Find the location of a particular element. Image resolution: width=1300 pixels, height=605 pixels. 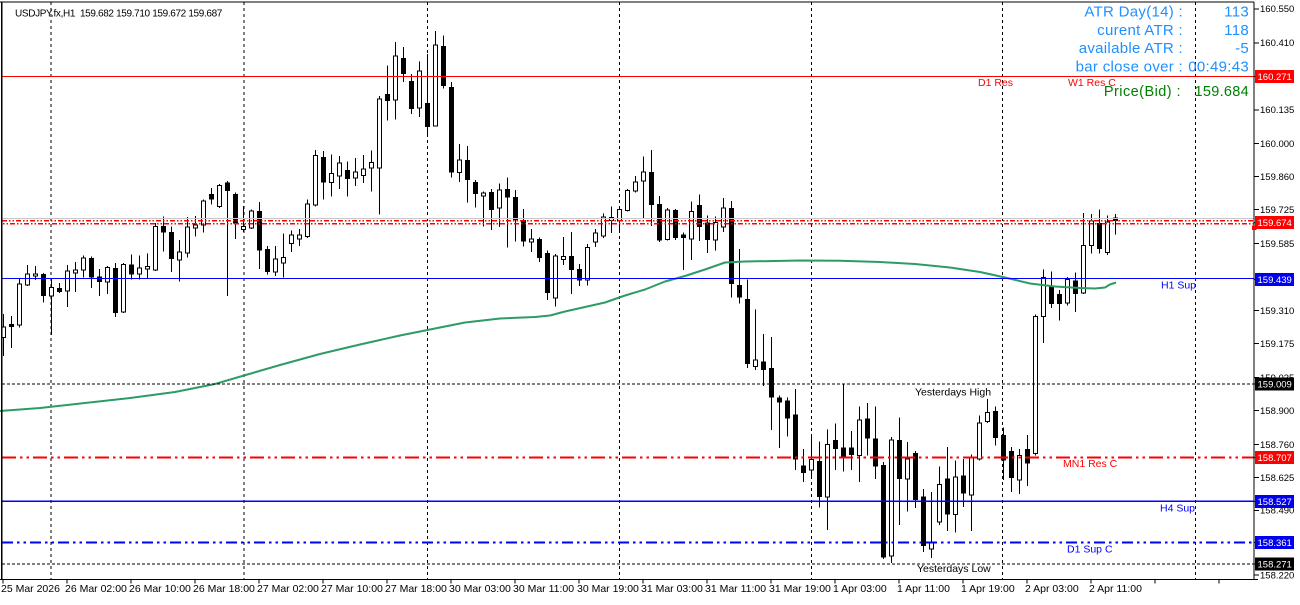

svg-text: 30 Mar 03:00 is located at coordinates (480, 589).